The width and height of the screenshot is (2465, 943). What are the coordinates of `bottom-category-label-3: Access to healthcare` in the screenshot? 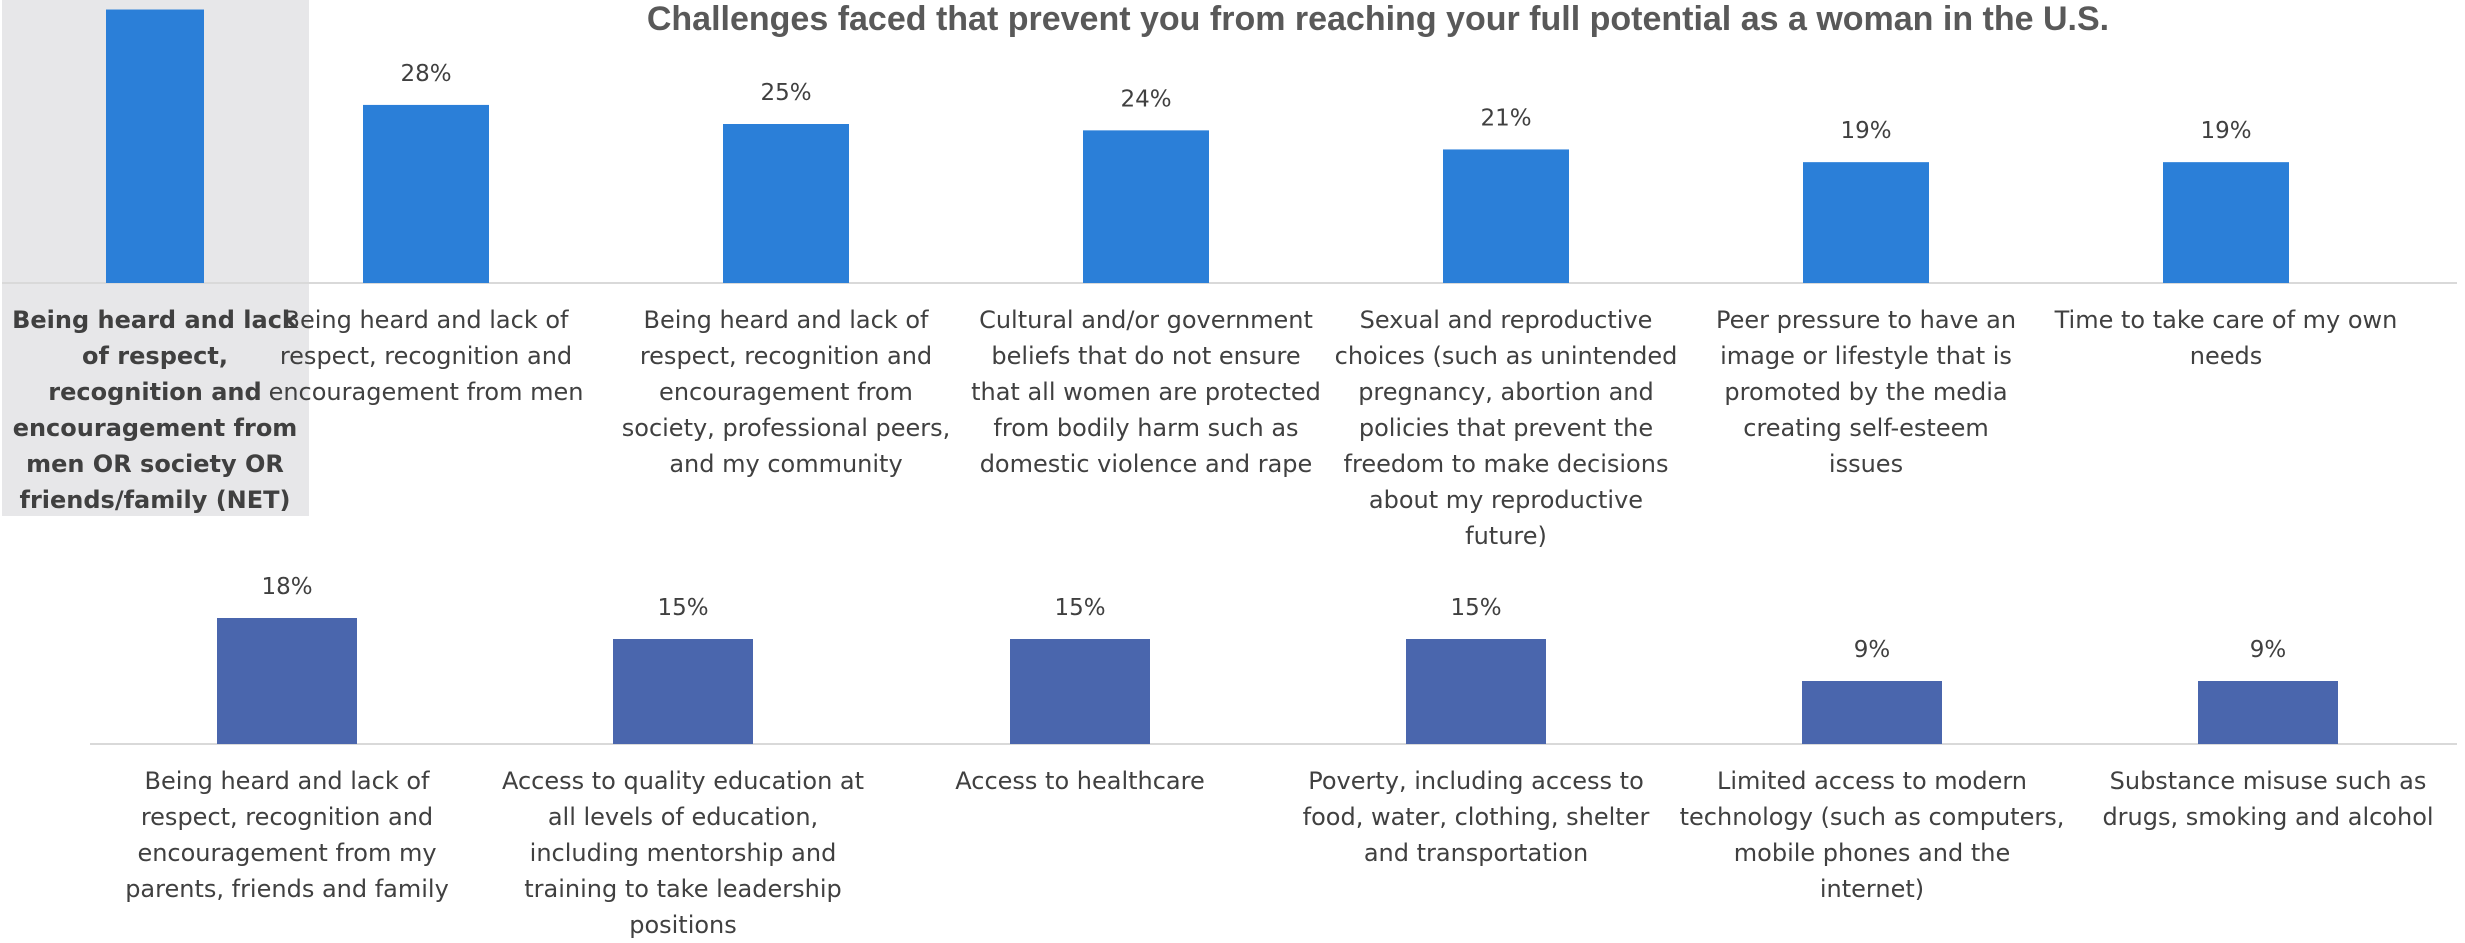 It's located at (1080, 781).